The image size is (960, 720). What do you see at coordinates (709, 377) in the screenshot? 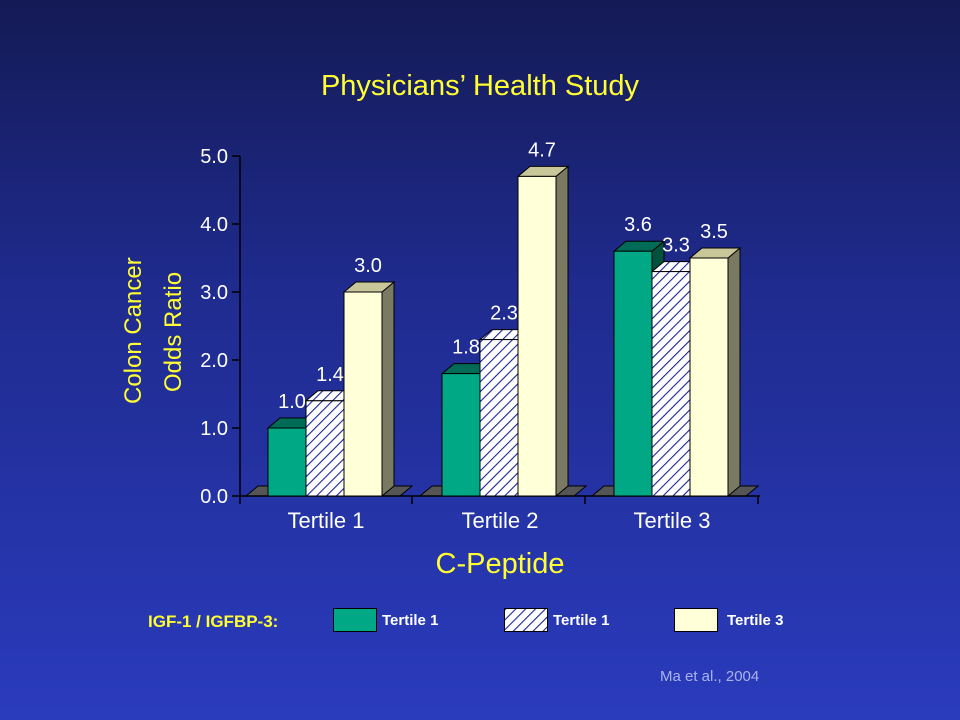
I see `bar-s3-c3` at bounding box center [709, 377].